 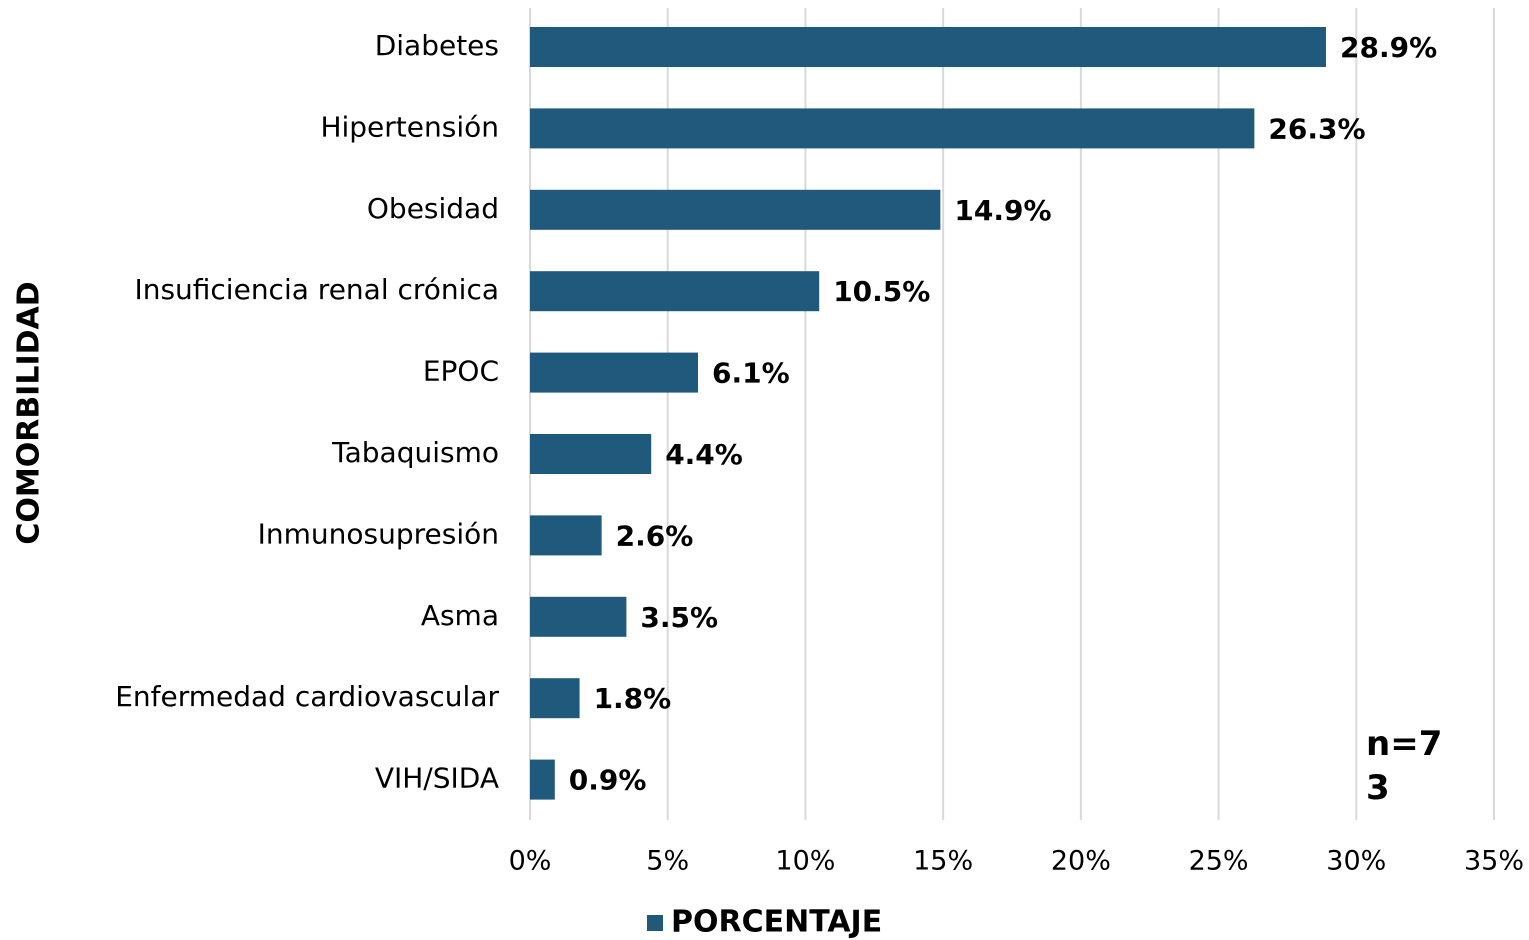 What do you see at coordinates (704, 454) in the screenshot?
I see `data-label: 4.4%` at bounding box center [704, 454].